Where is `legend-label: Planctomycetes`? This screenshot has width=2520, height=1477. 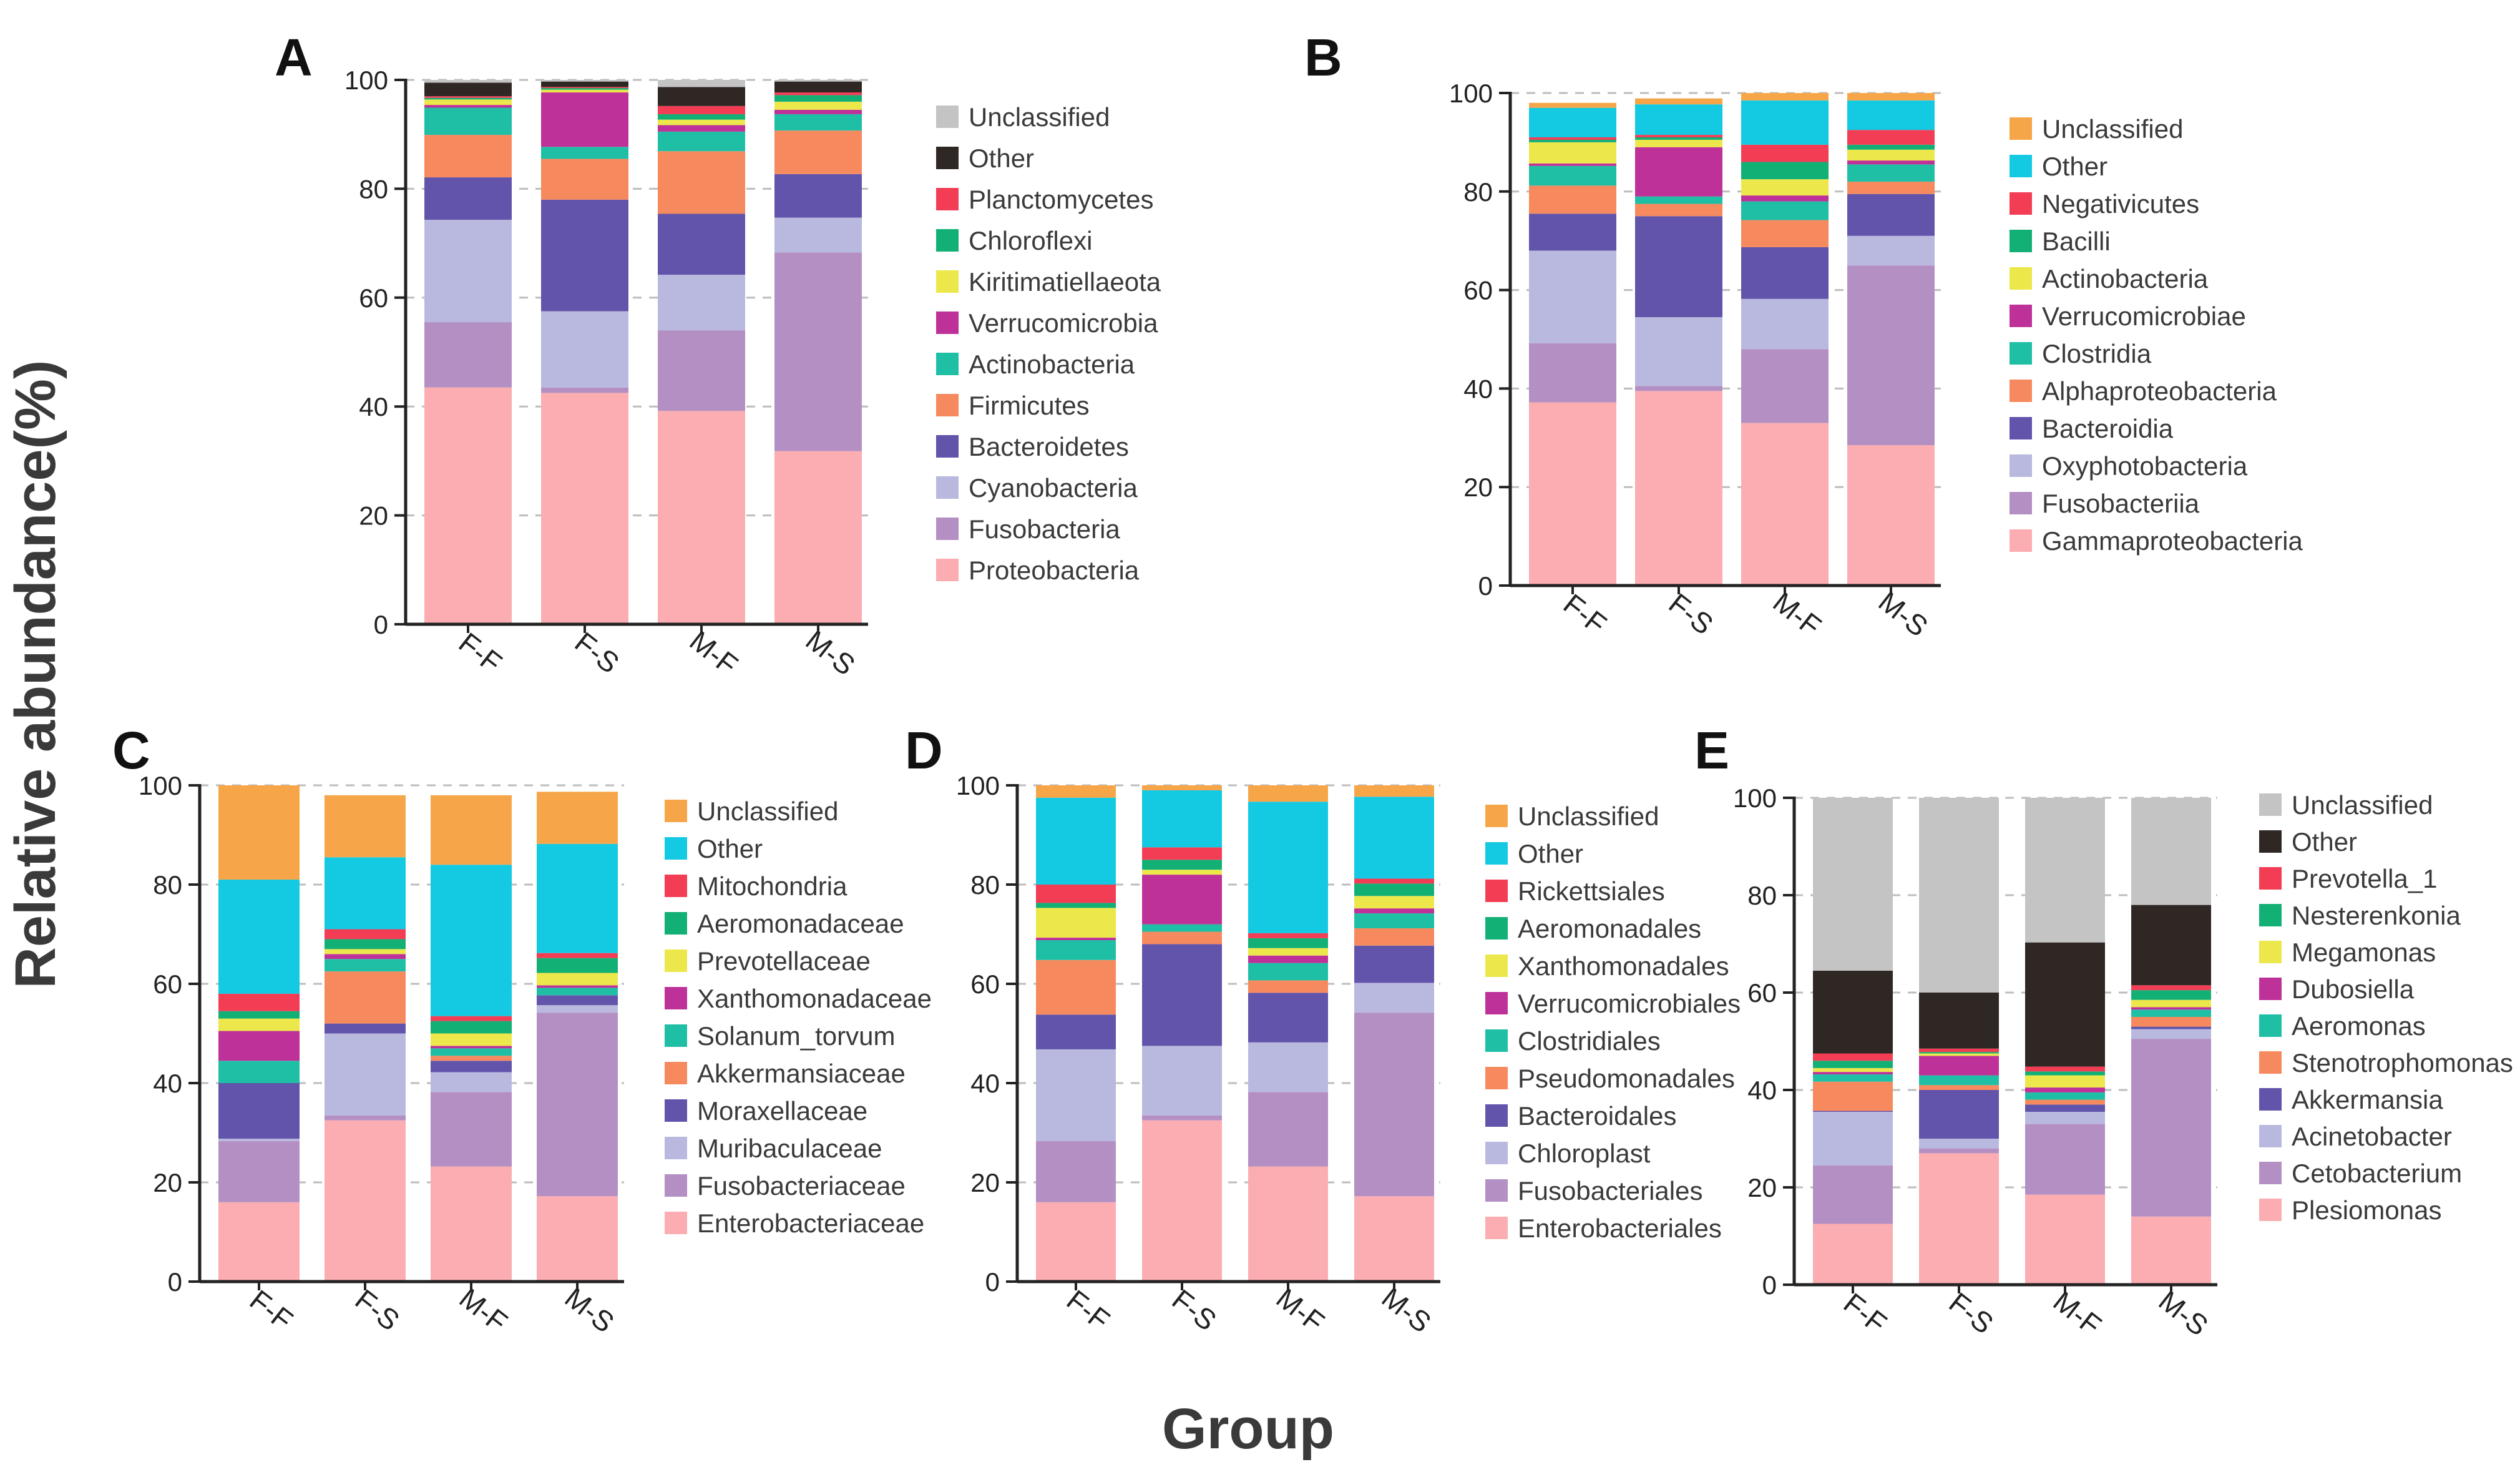
legend-label: Planctomycetes is located at coordinates (1061, 199).